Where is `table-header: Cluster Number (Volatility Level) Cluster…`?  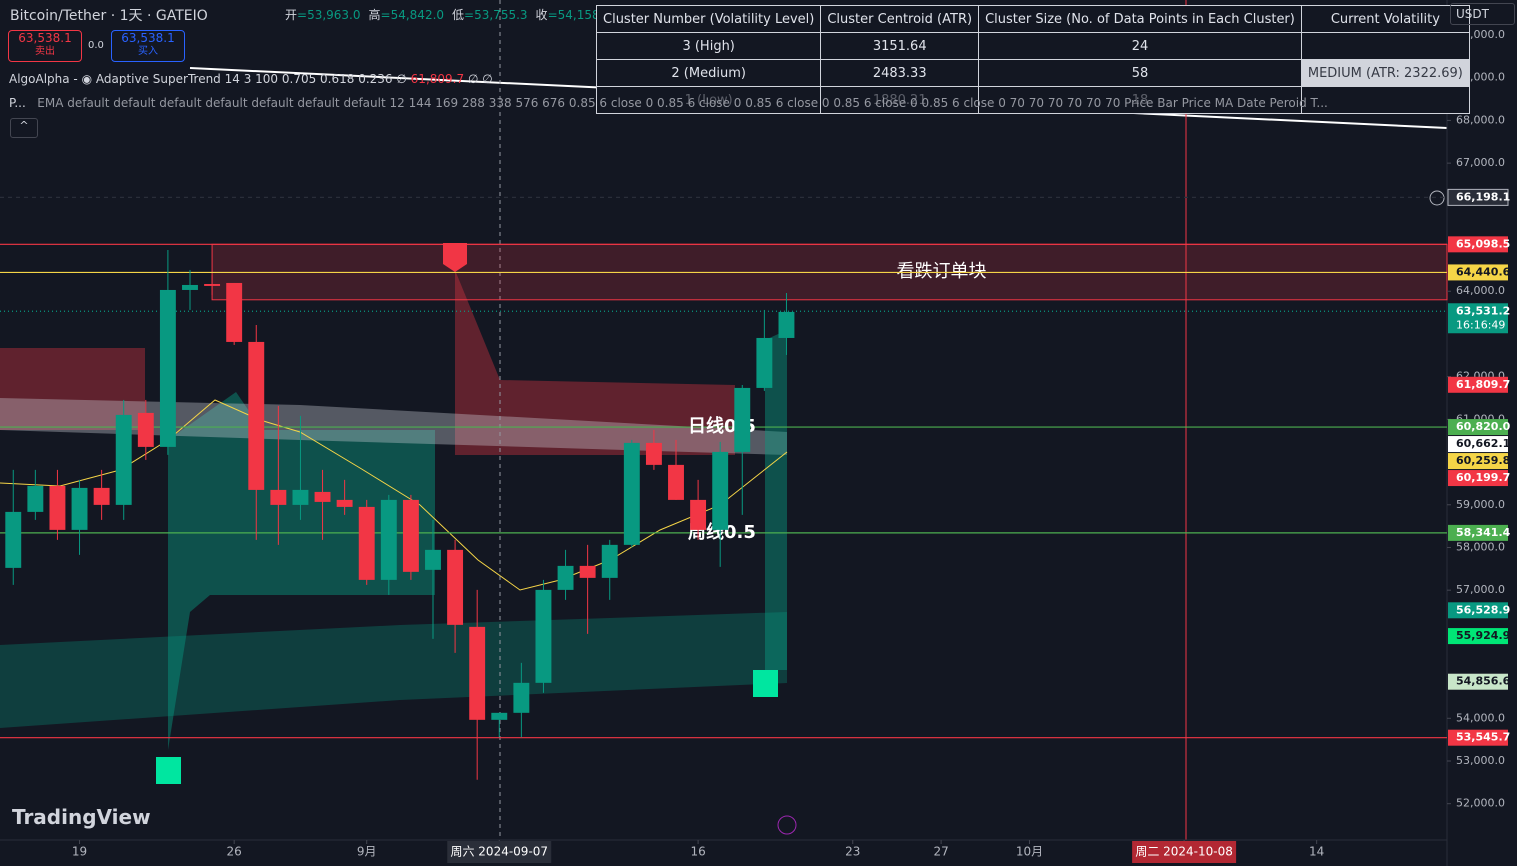
table-header: Cluster Number (Volatility Level) Cluster… is located at coordinates (1032, 19).